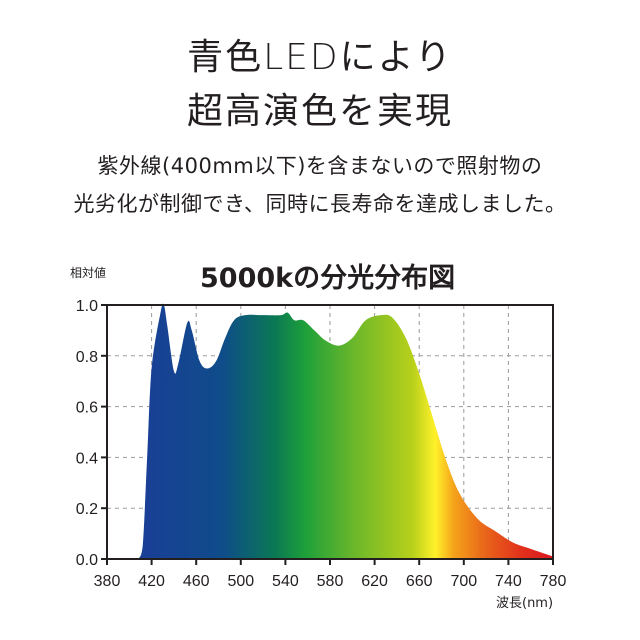  What do you see at coordinates (87, 458) in the screenshot?
I see `y-tick-label: 0.4` at bounding box center [87, 458].